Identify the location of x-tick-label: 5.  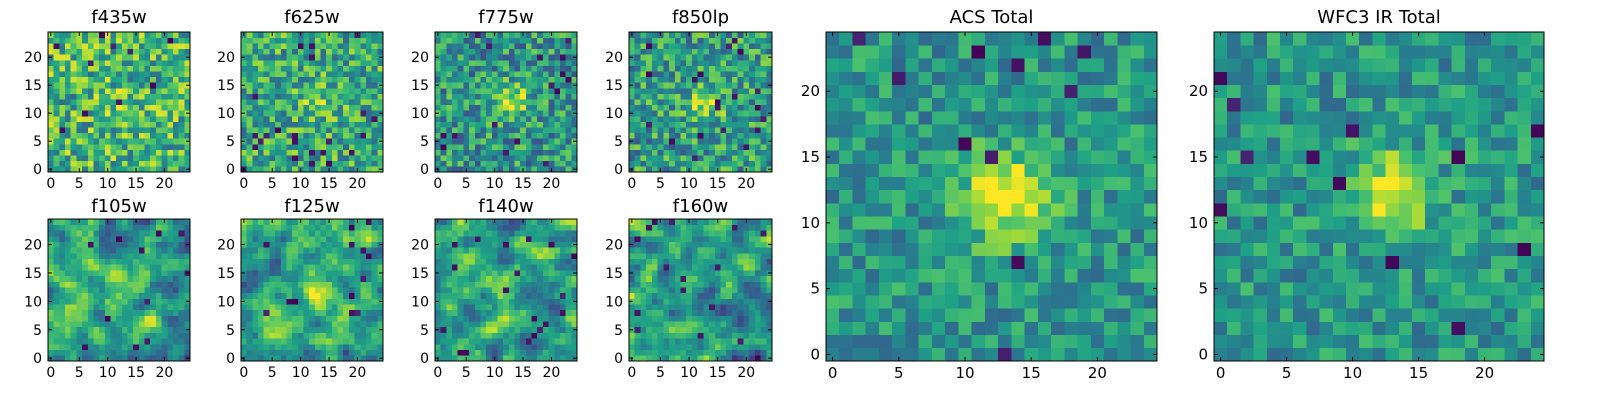
(466, 184).